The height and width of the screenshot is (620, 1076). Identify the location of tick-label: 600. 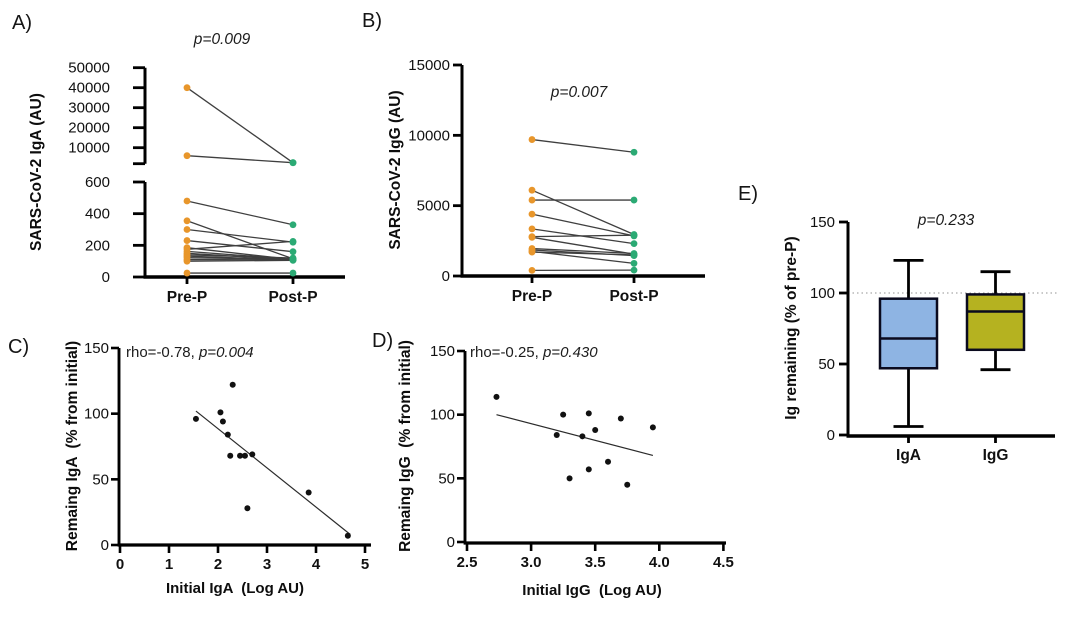
(97, 182).